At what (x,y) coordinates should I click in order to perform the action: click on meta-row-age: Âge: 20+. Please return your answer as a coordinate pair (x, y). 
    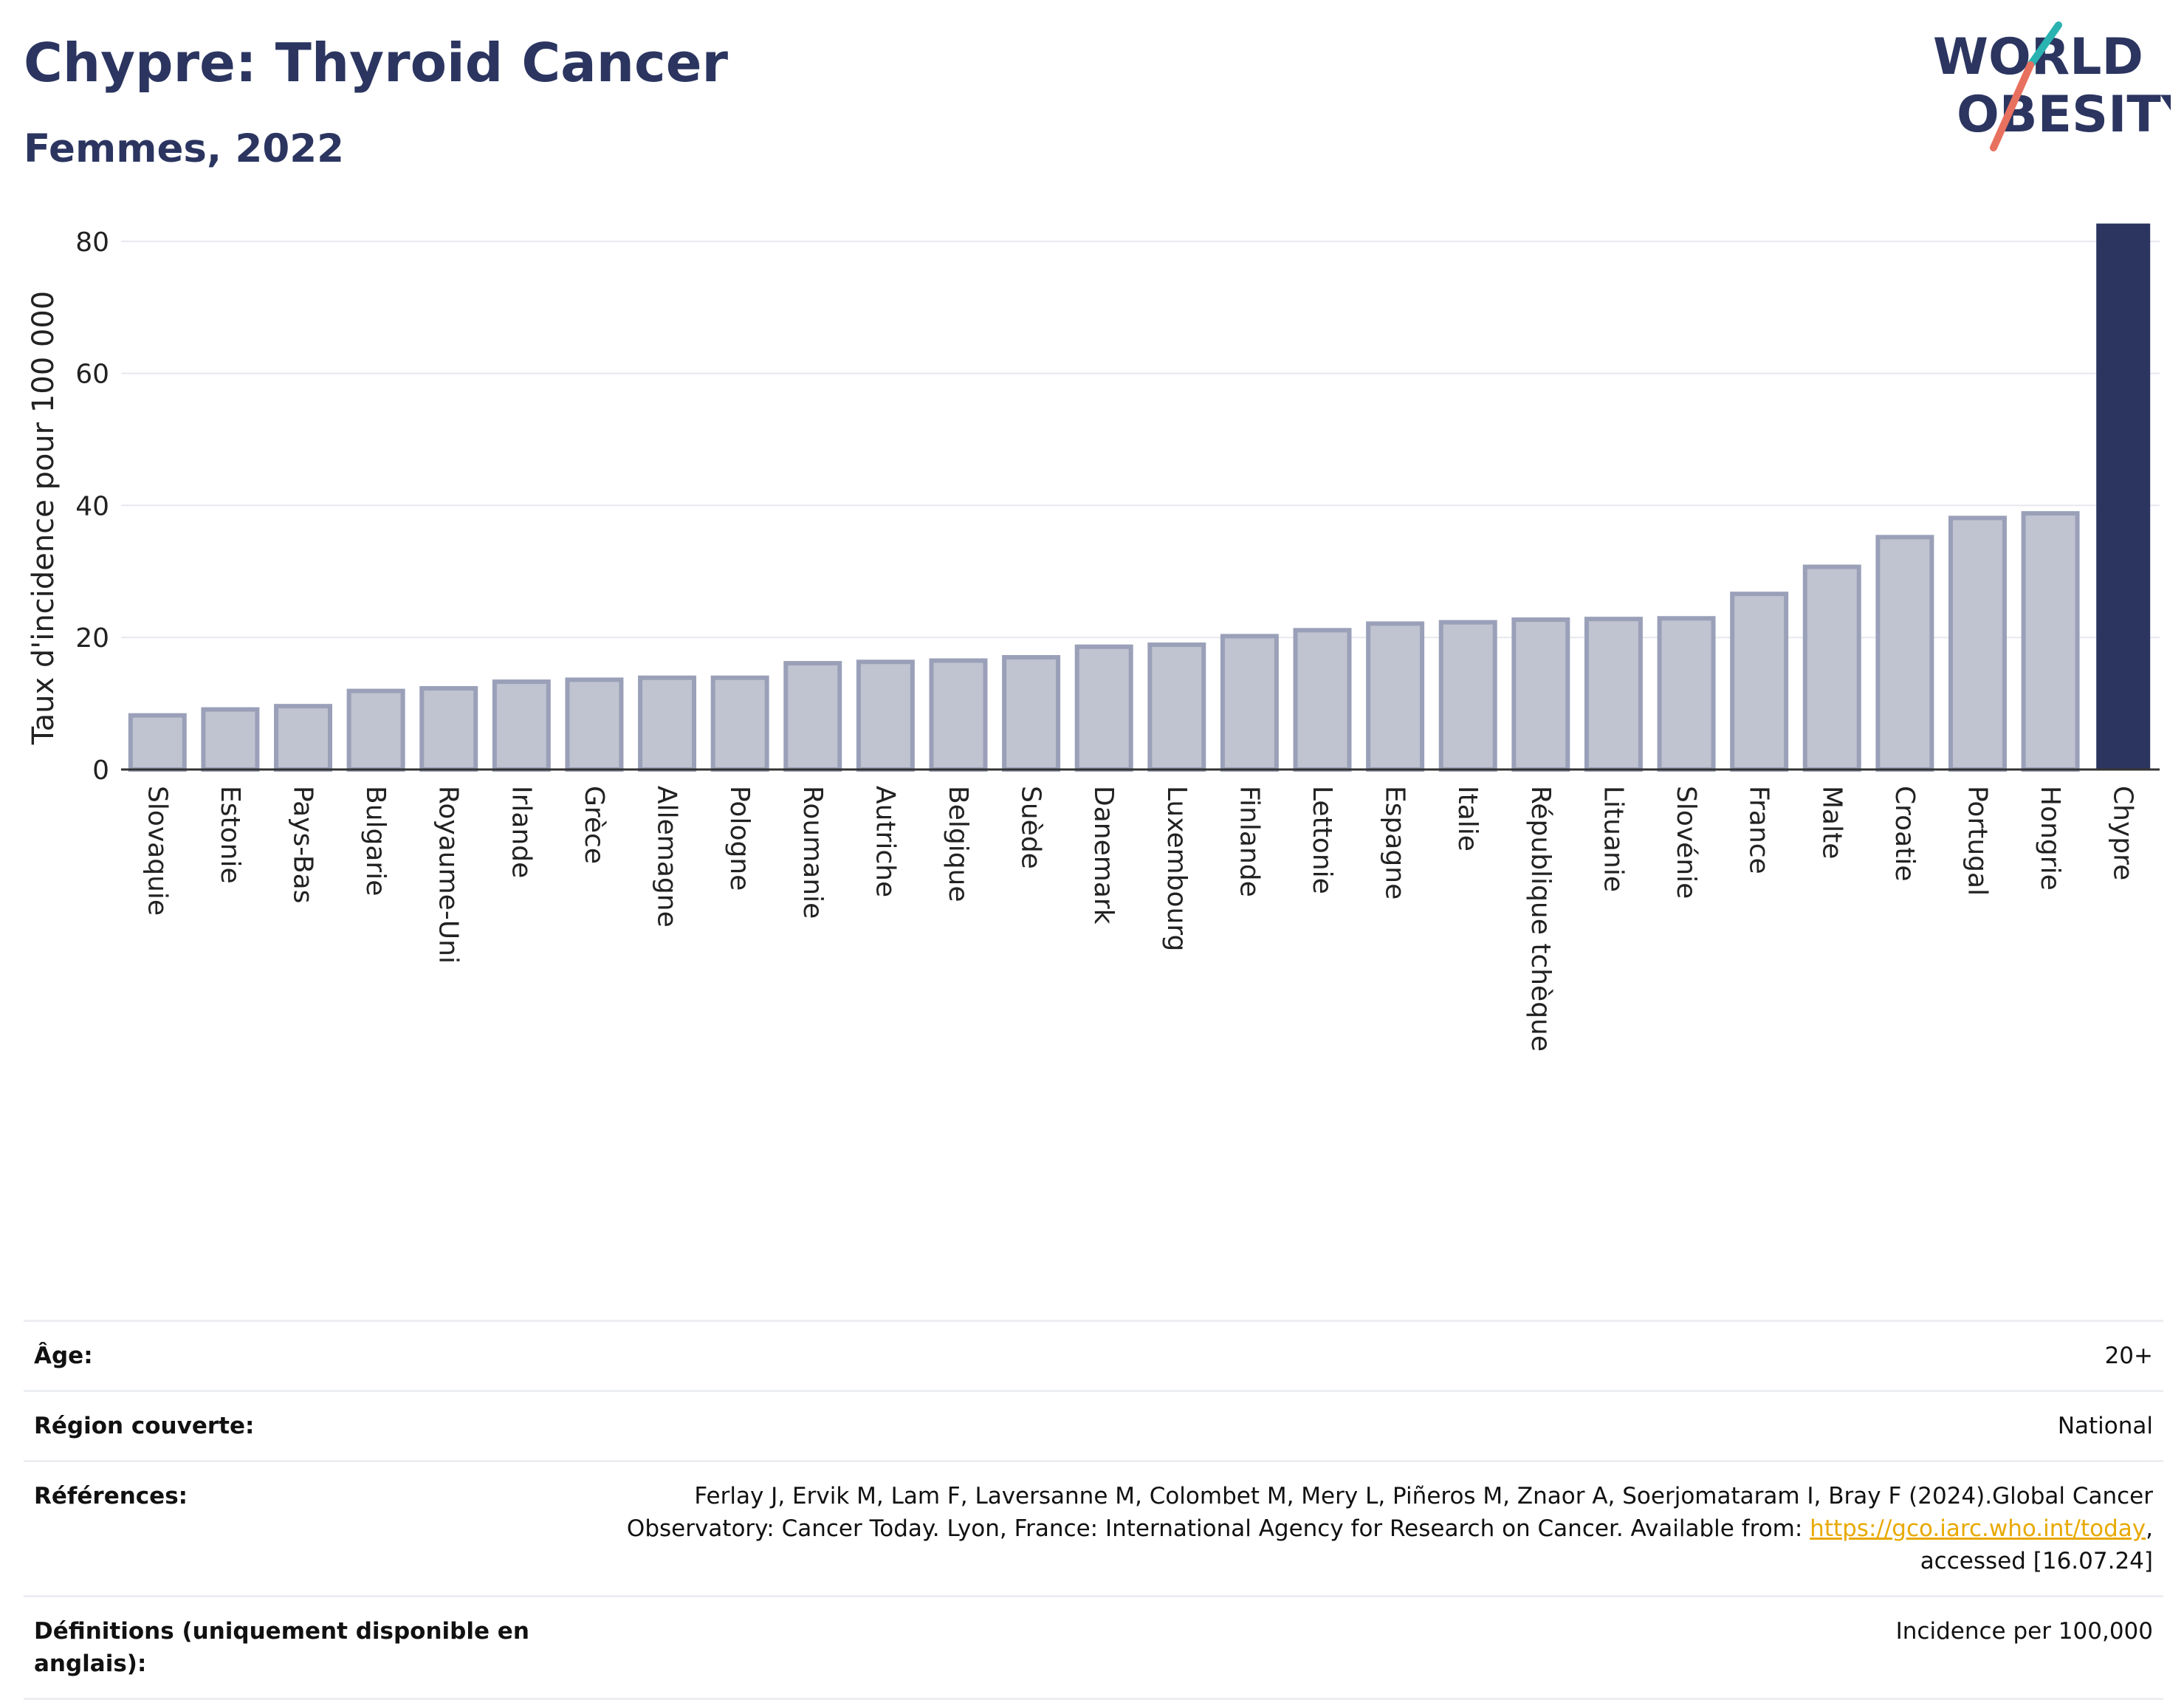
    Looking at the image, I should click on (1093, 1356).